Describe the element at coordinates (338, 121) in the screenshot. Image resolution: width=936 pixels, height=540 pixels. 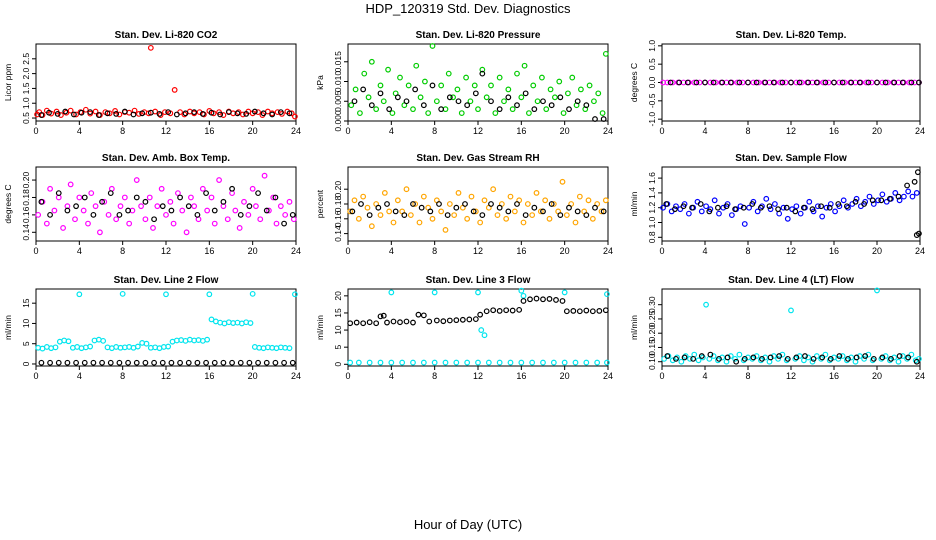
I see `y-tick-label: 0.000` at that location.